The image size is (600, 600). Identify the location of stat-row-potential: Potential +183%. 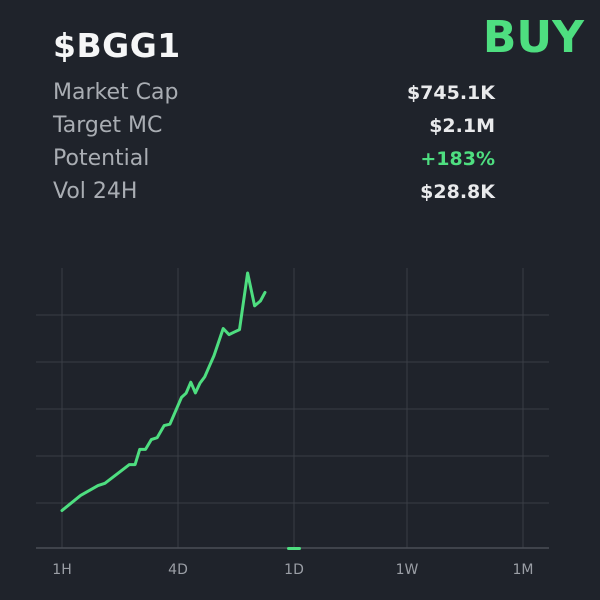
(274, 162).